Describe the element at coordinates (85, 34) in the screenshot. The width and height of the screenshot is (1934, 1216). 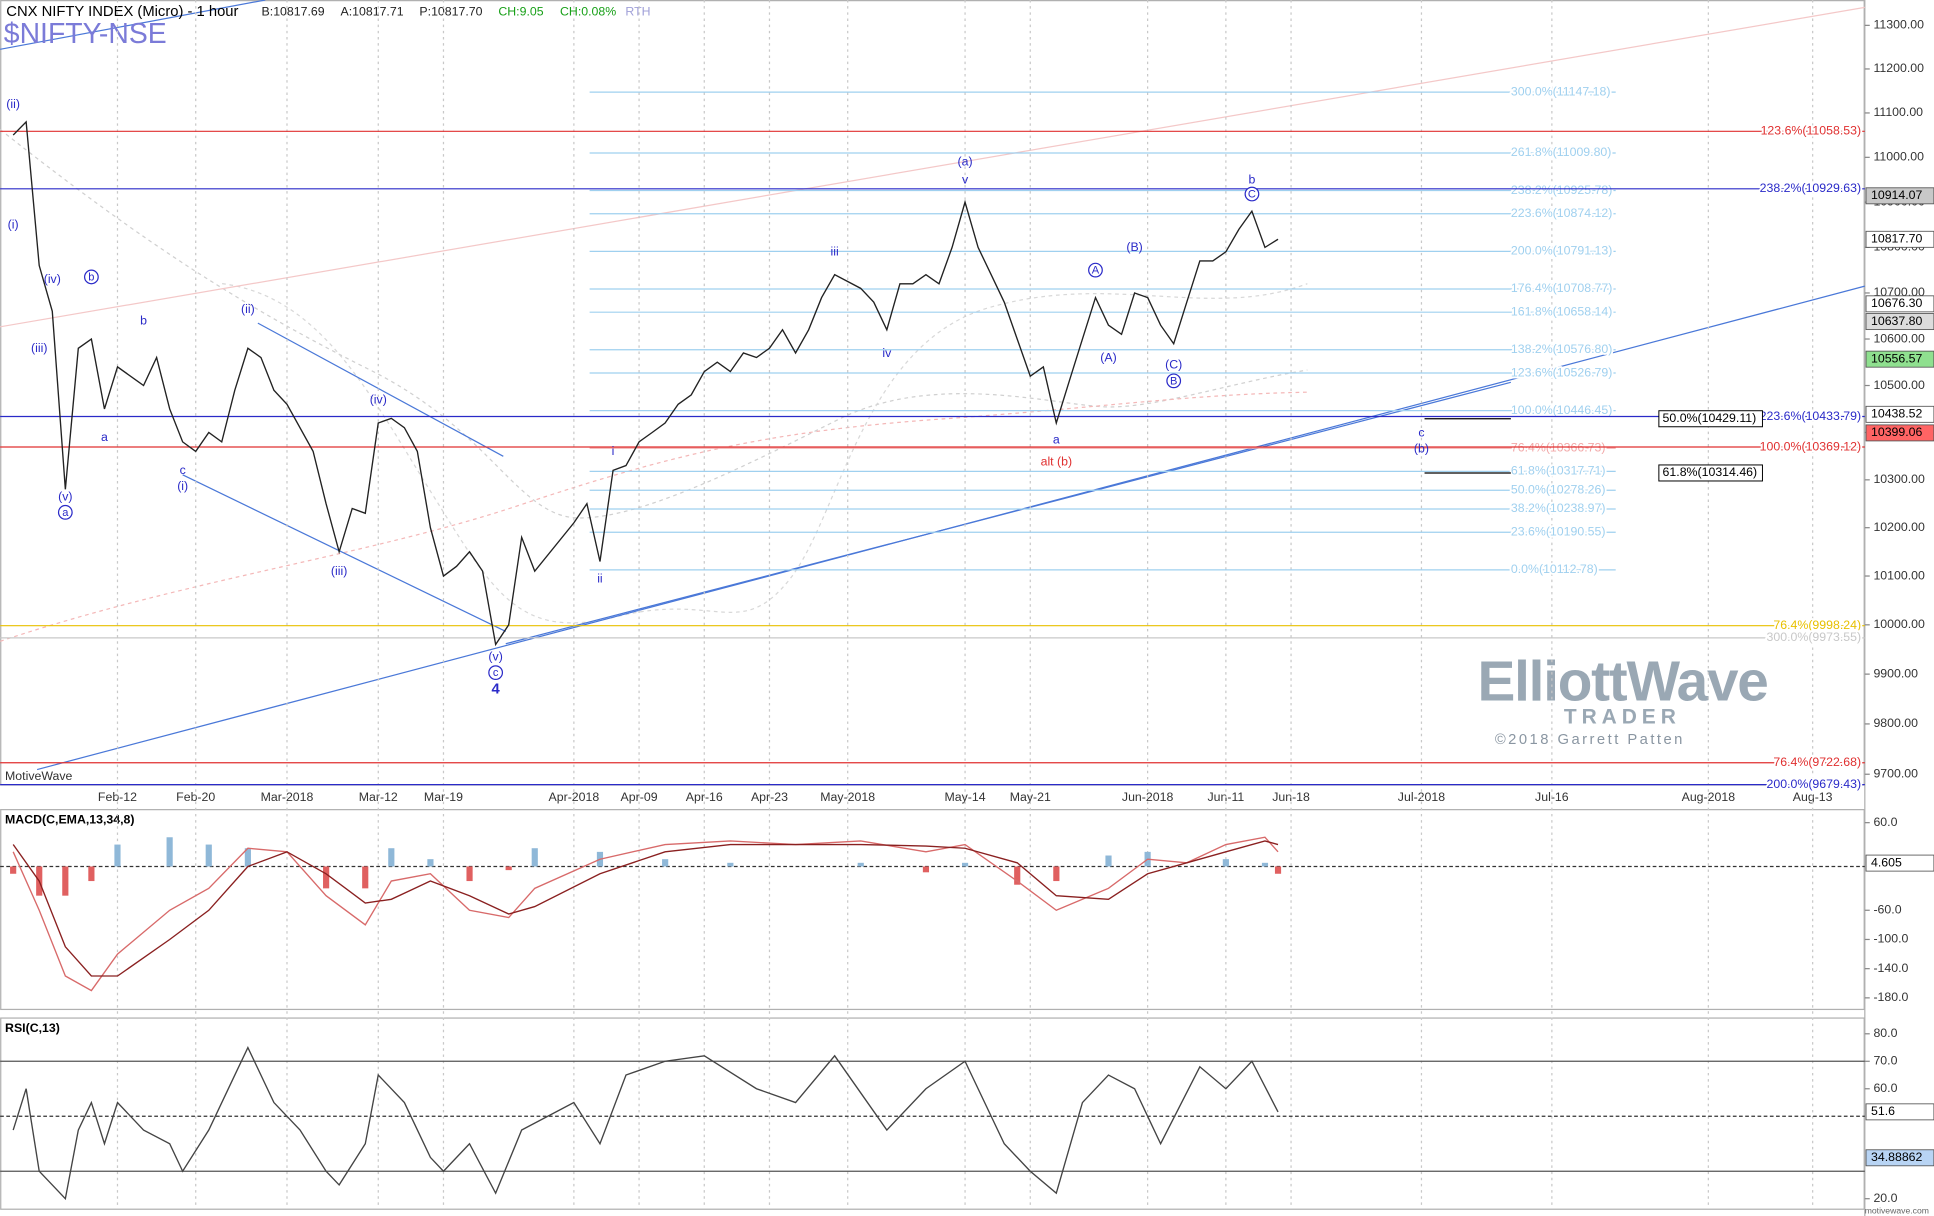
I see `symbol: $NIFTY-NSE` at that location.